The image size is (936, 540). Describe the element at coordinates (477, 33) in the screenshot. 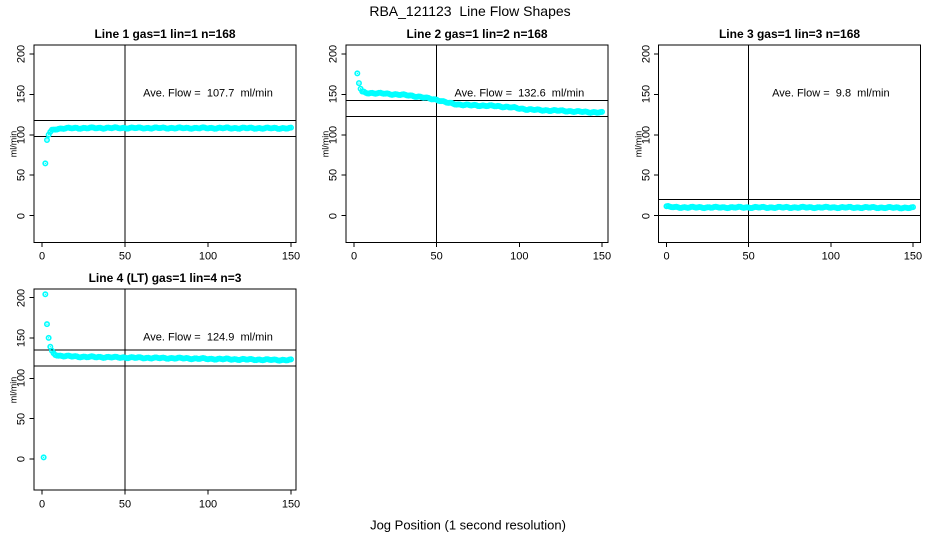

I see `panel-title: Line 2 gas=1 lin=2 n=168` at that location.